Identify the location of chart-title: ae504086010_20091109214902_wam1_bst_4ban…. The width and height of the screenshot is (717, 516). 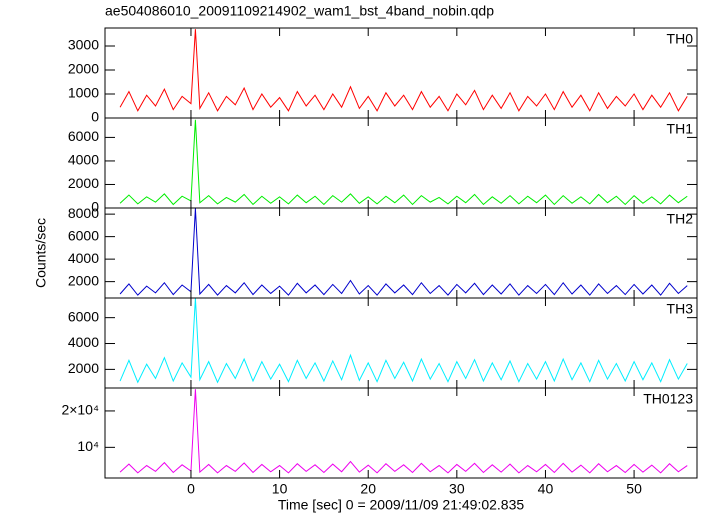
(299, 11).